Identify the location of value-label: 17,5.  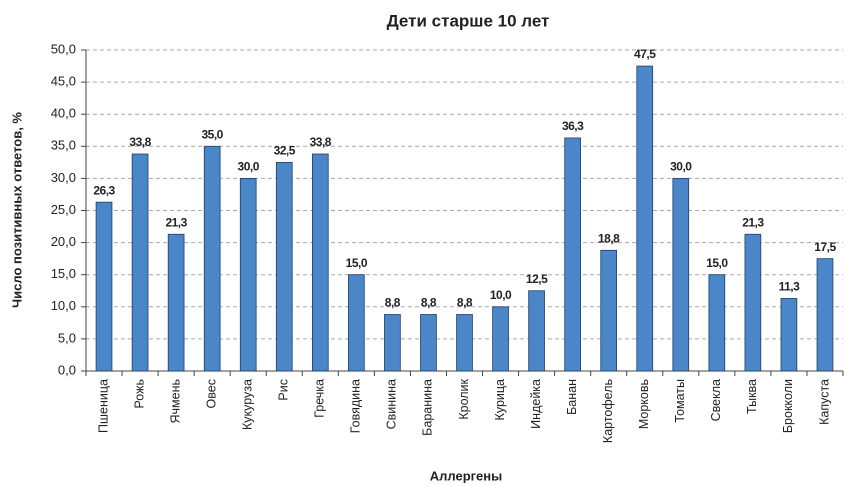
(825, 247).